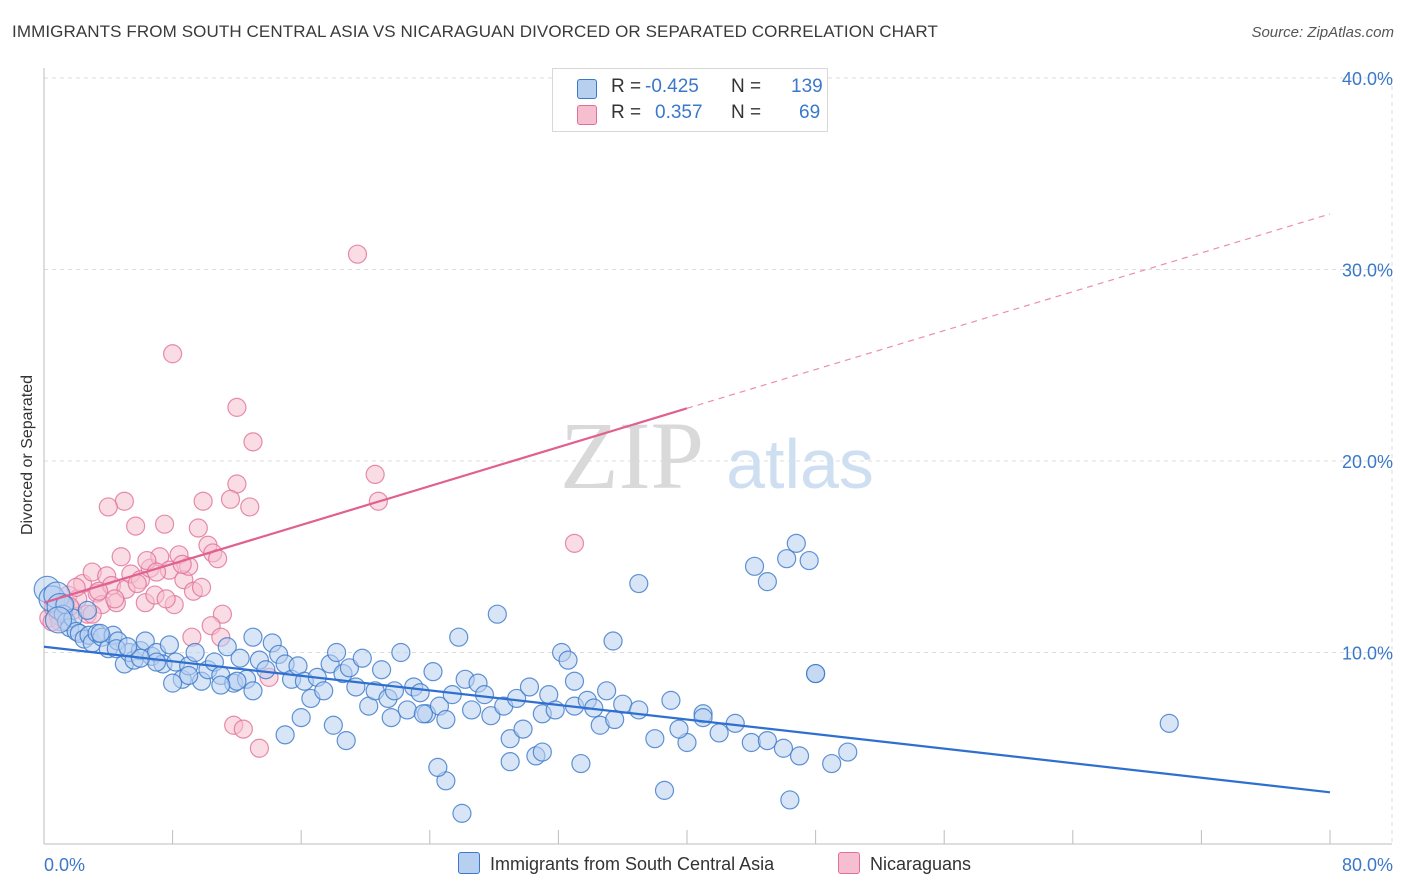 The image size is (1406, 892). What do you see at coordinates (1367, 462) in the screenshot?
I see `y-tick-label: 20.0%` at bounding box center [1367, 462].